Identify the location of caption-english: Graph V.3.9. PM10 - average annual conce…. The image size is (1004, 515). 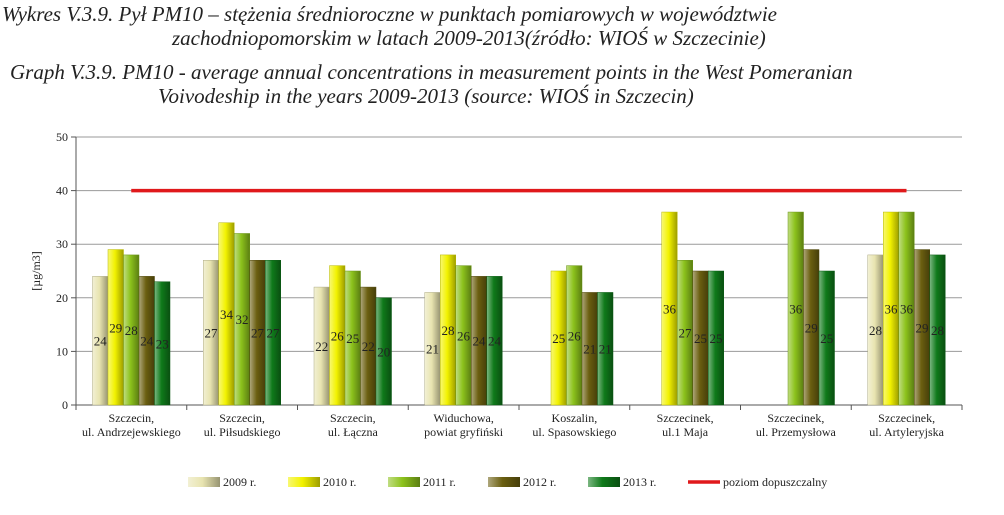
(502, 84).